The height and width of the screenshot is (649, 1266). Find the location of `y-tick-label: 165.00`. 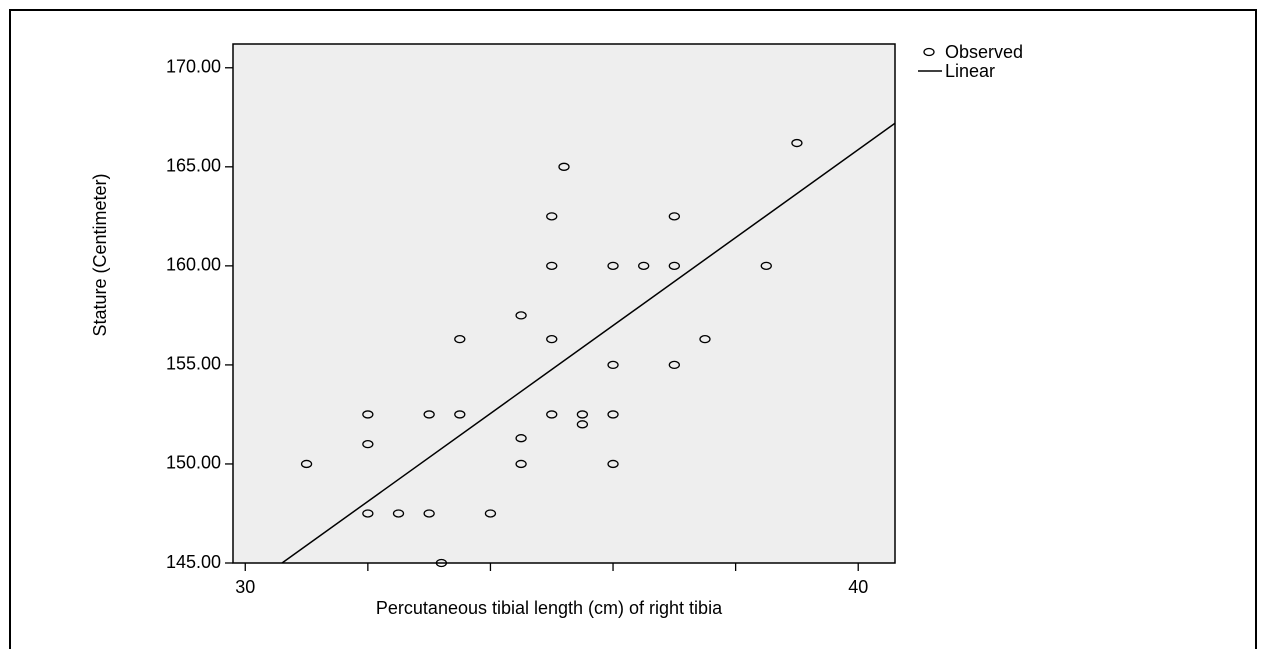

y-tick-label: 165.00 is located at coordinates (193, 166).